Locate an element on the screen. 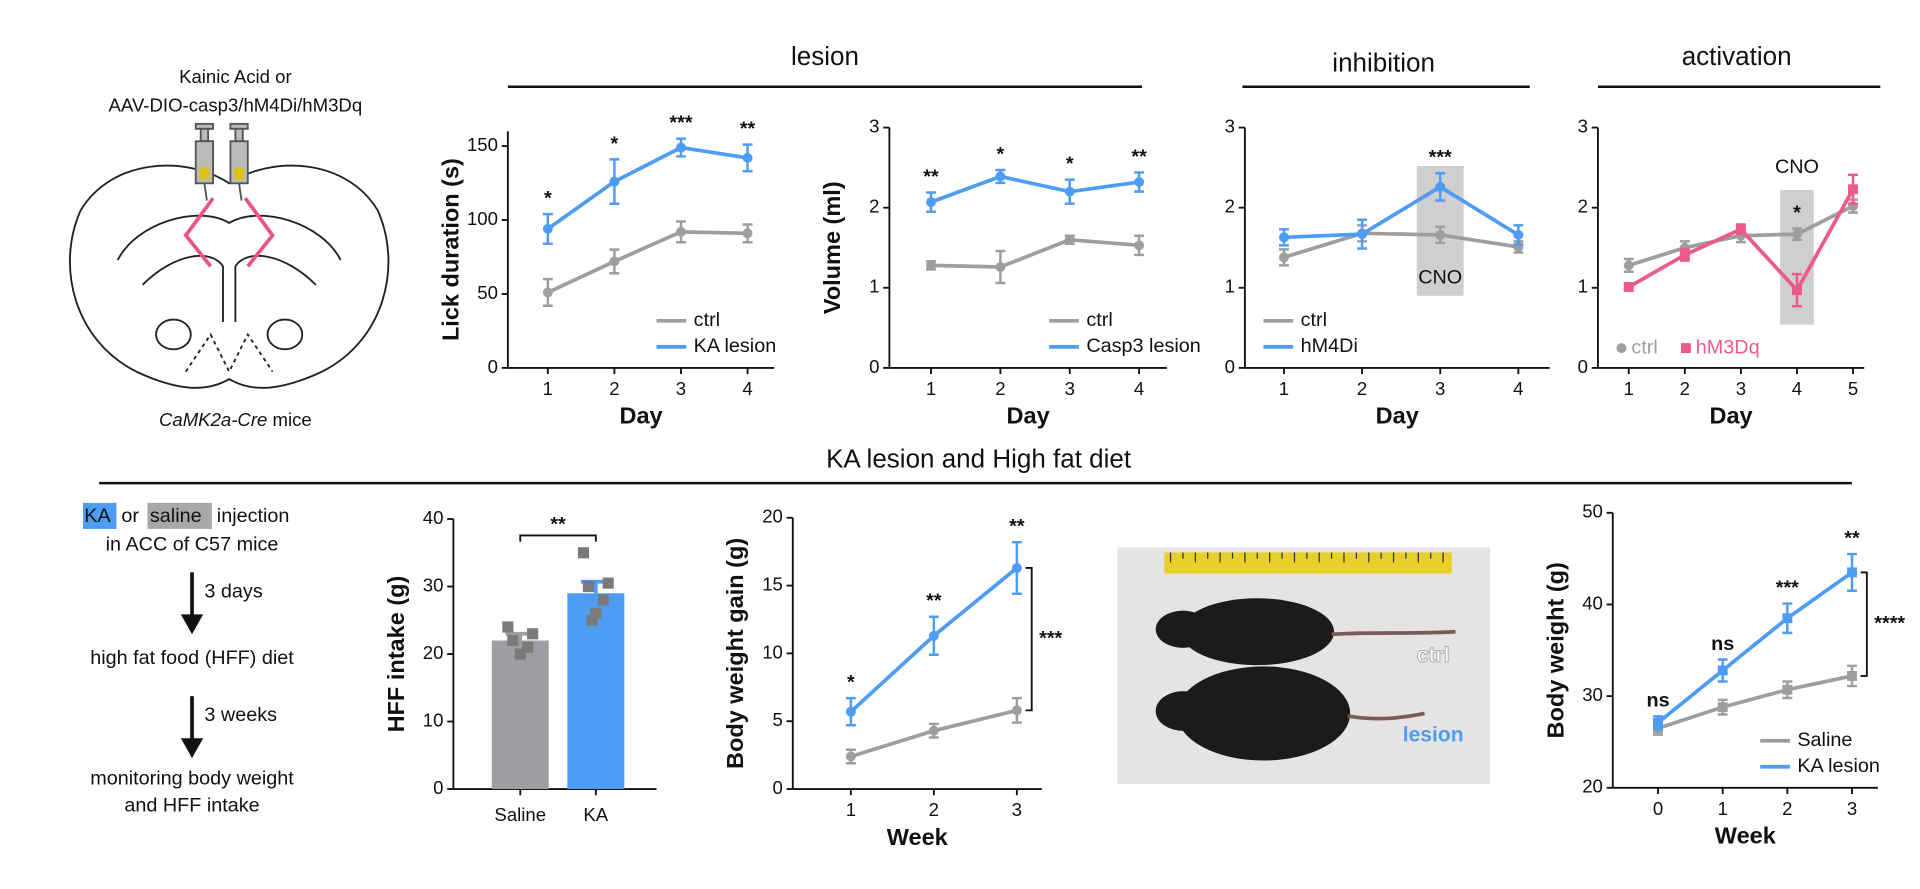 The image size is (1920, 889). significance: ns is located at coordinates (1657, 701).